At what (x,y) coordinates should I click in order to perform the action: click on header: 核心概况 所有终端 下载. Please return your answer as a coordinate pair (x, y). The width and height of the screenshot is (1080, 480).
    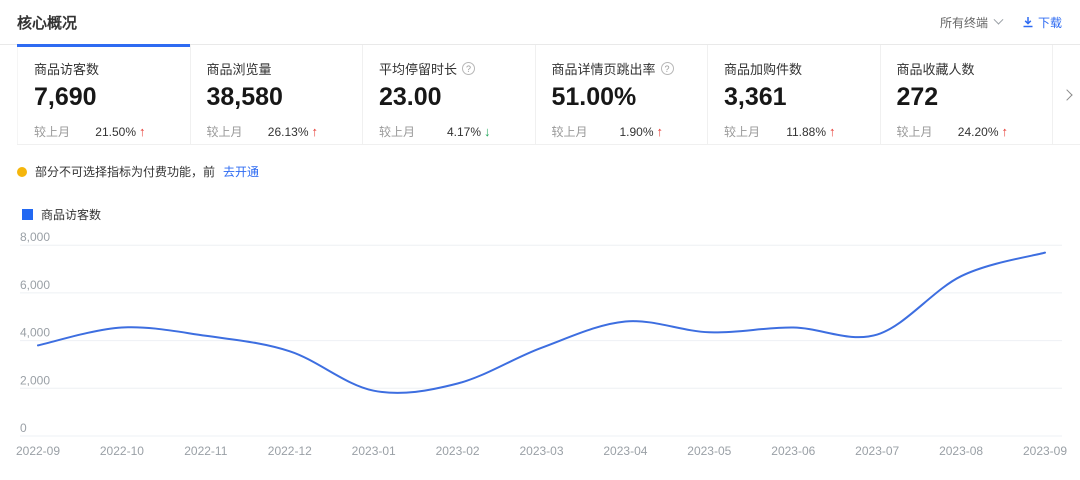
    Looking at the image, I should click on (540, 22).